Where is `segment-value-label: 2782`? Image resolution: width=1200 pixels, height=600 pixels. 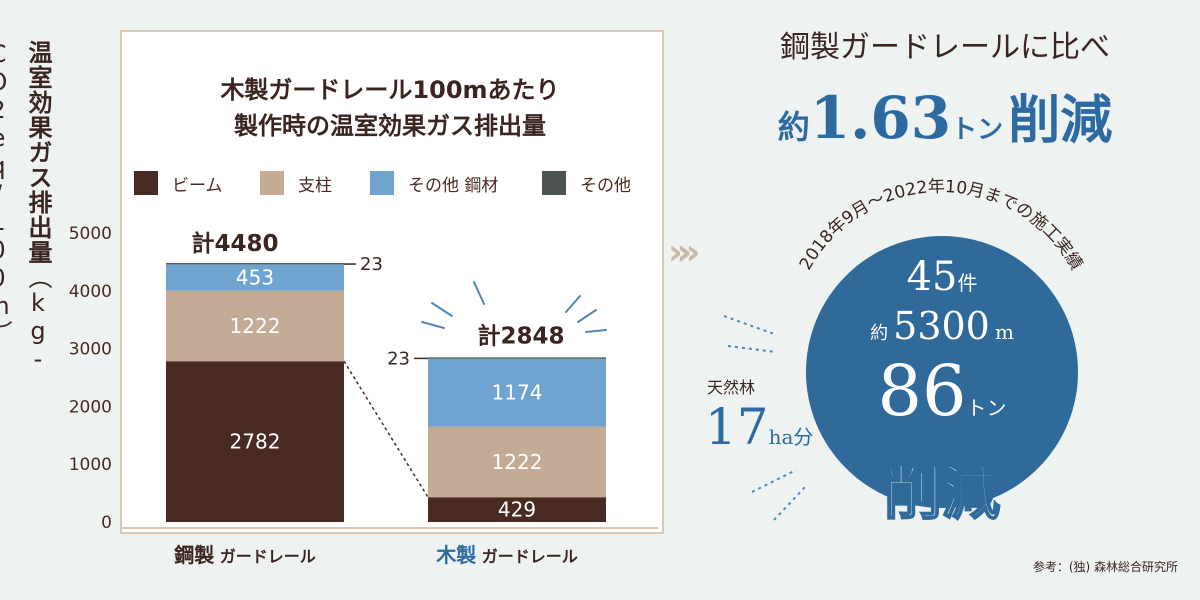
segment-value-label: 2782 is located at coordinates (255, 442).